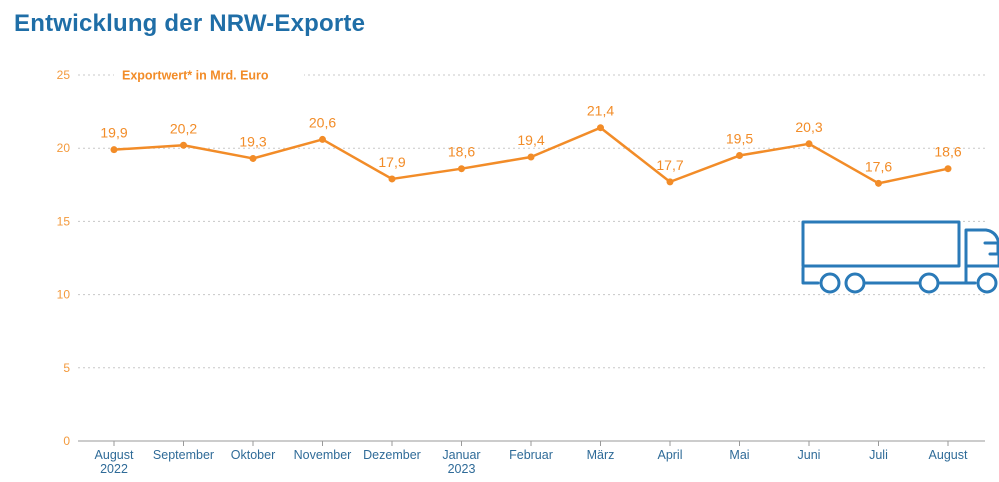 The image size is (999, 482). I want to click on y-tick-label: 25, so click(64, 75).